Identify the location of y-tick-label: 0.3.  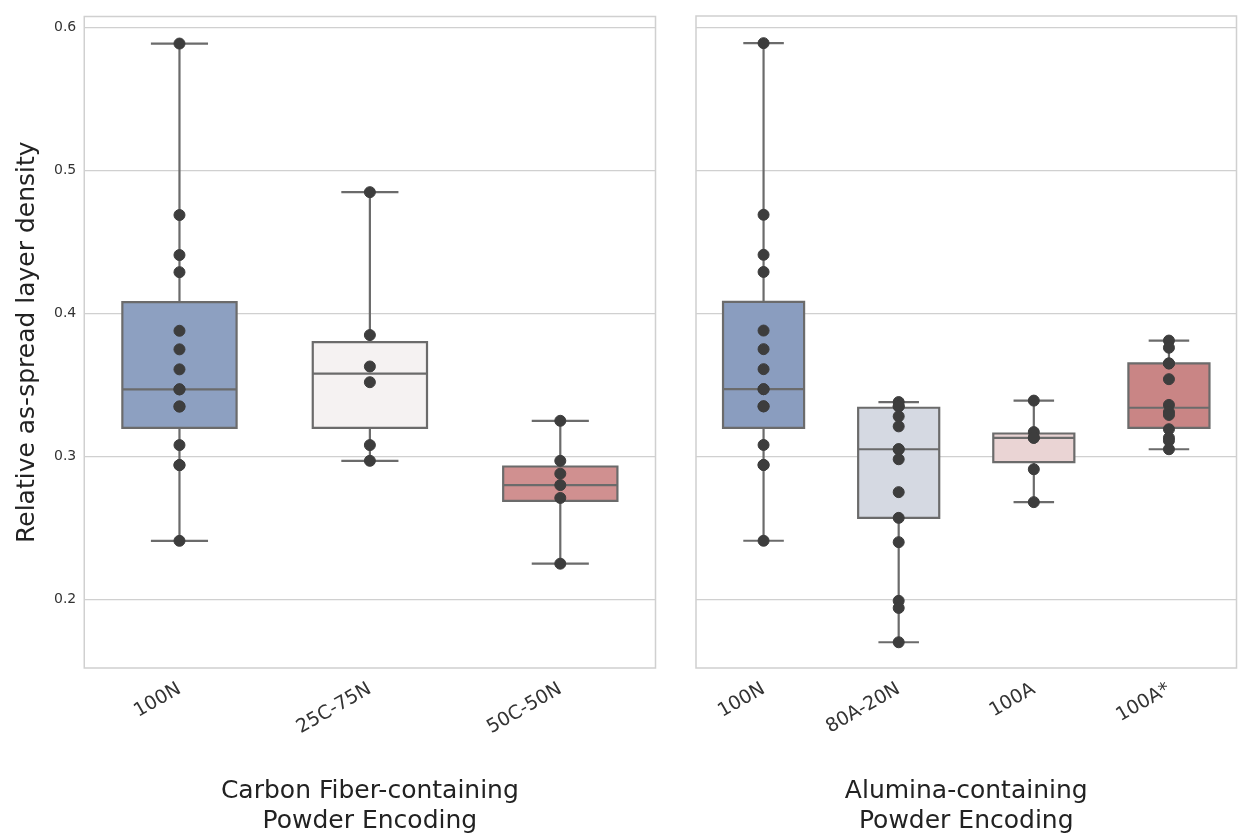
(65, 455).